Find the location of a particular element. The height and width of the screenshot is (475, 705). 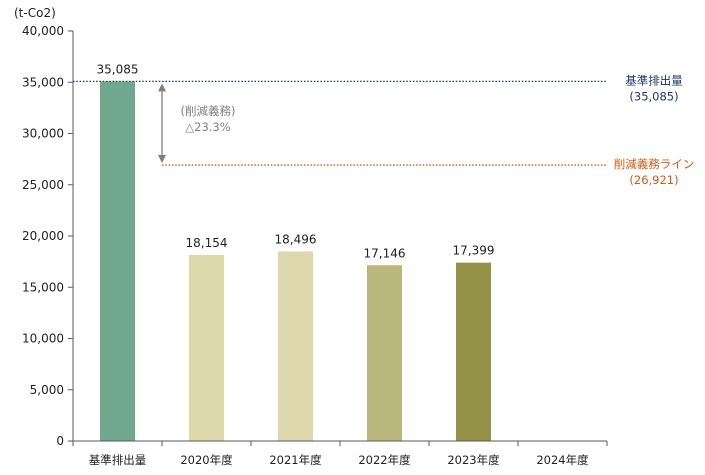

y-tick-label: 30,000 is located at coordinates (43, 134).